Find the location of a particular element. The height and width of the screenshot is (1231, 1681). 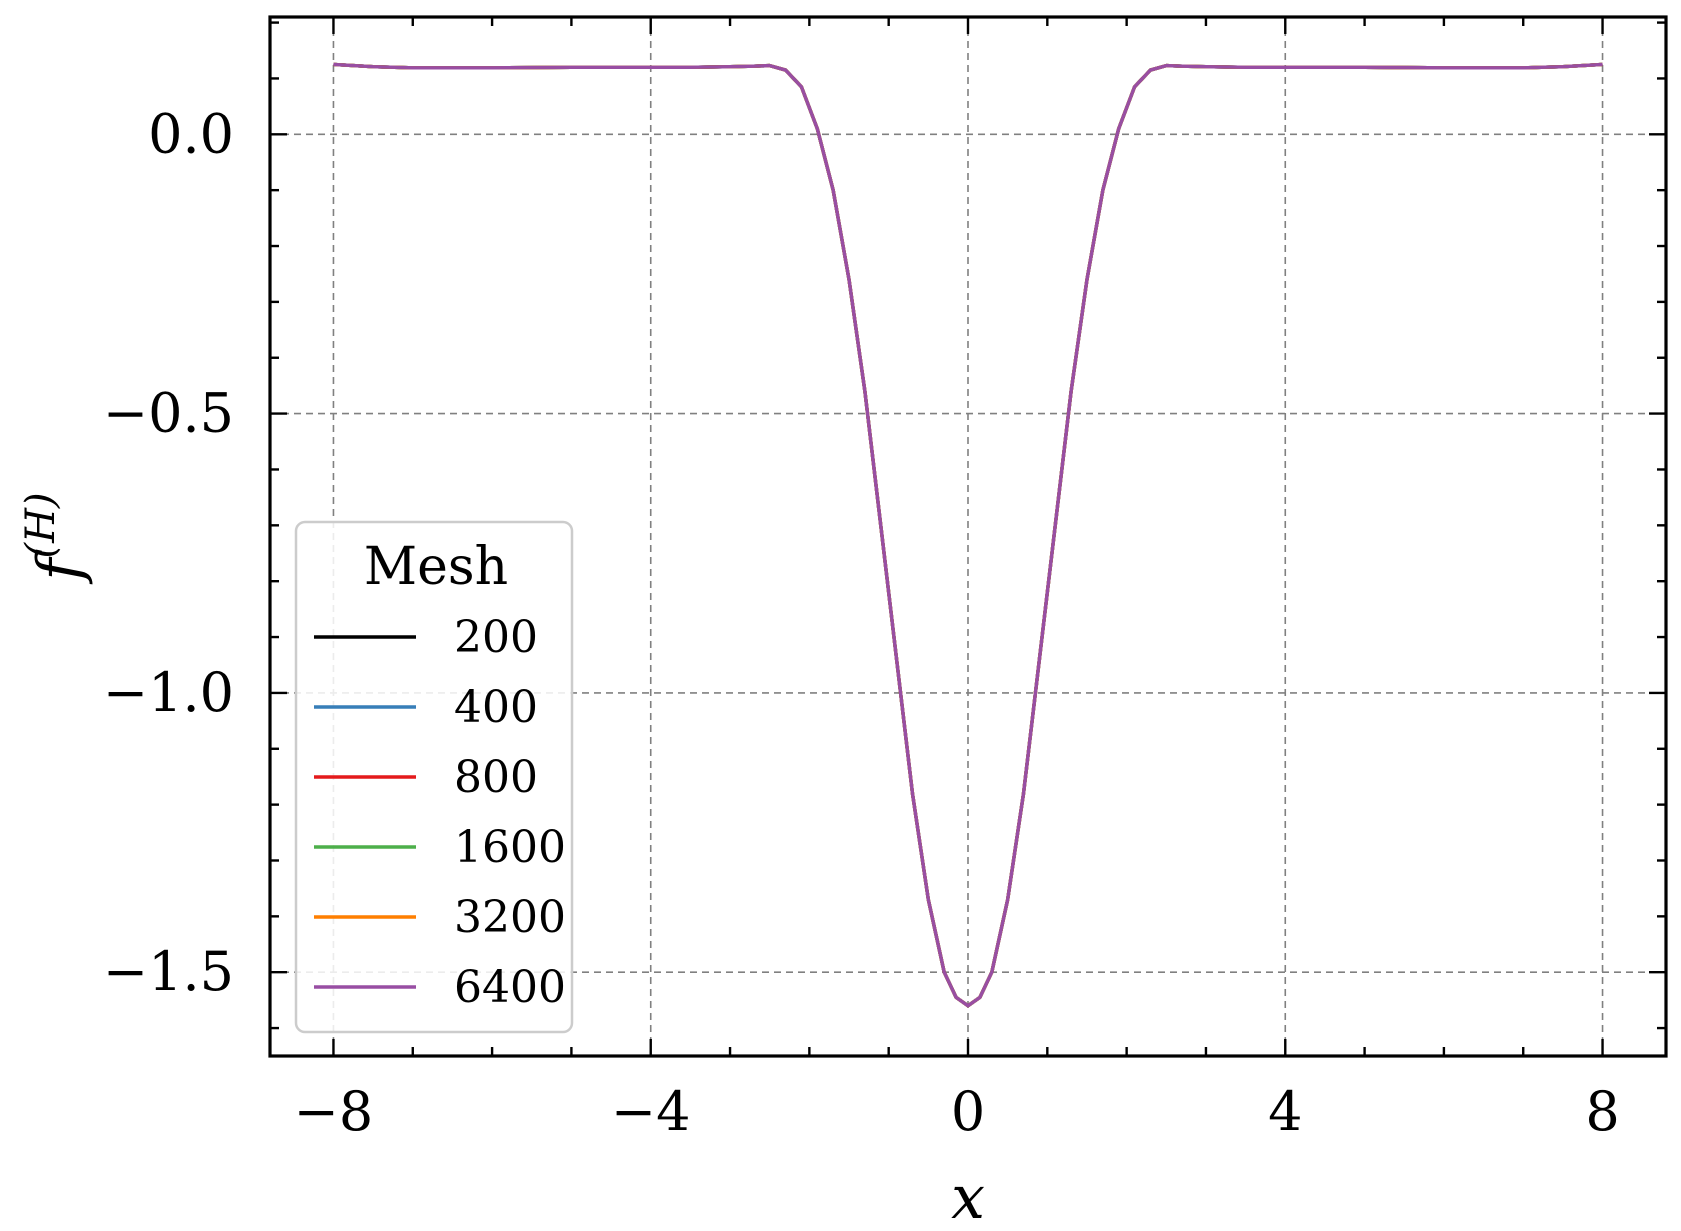

y-axis-label: f(H) is located at coordinates (56, 538).